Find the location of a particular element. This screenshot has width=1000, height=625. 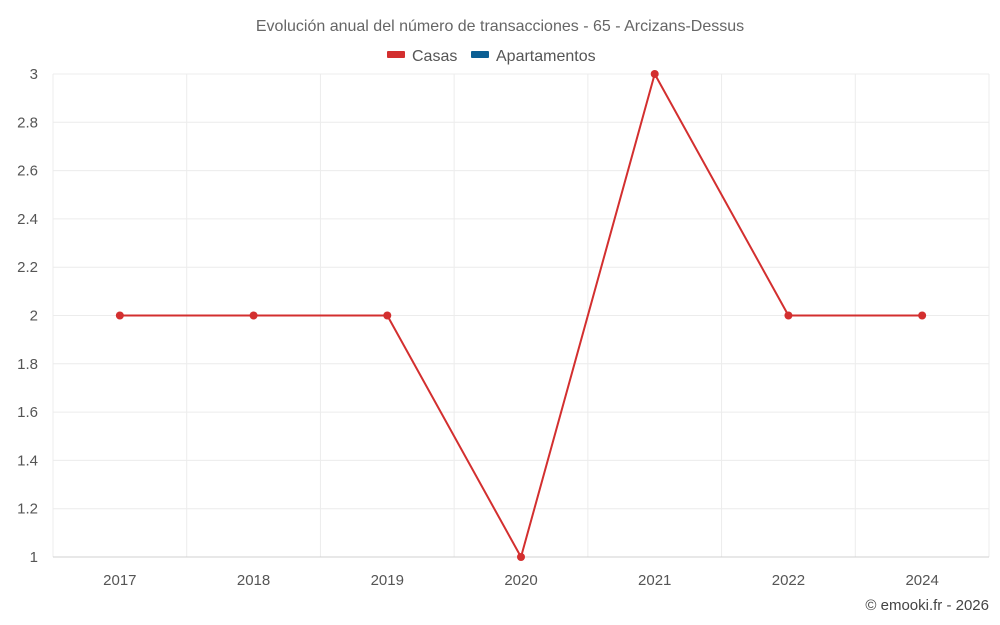

legend-item-apartamentos: Apartamentos is located at coordinates (533, 56).